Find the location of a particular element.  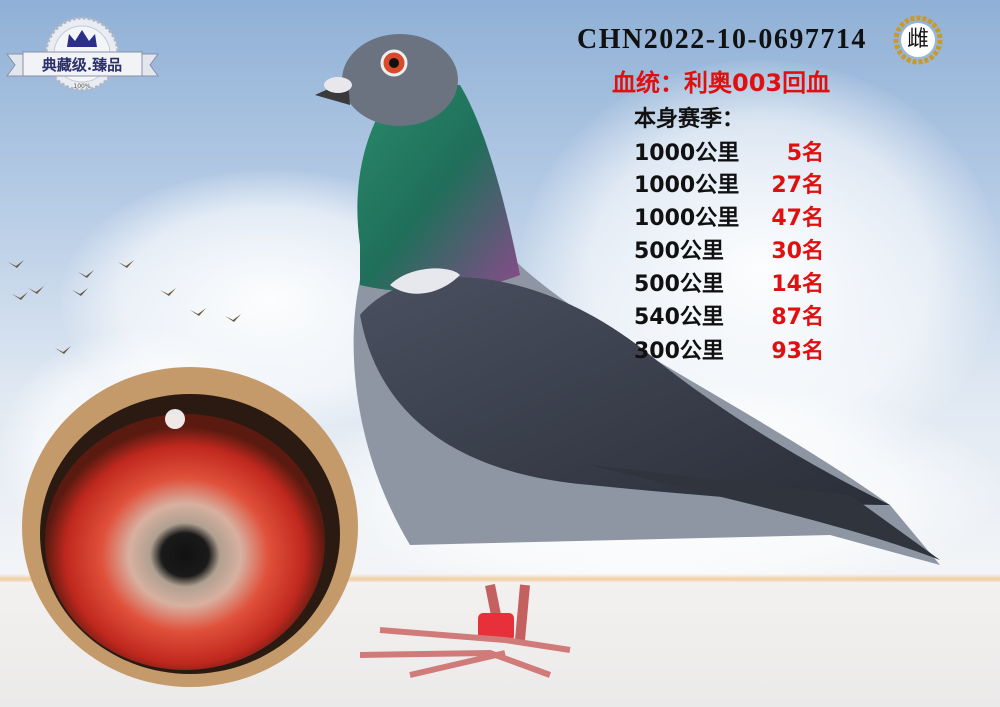

result-distance: 300公里 is located at coordinates (679, 351).